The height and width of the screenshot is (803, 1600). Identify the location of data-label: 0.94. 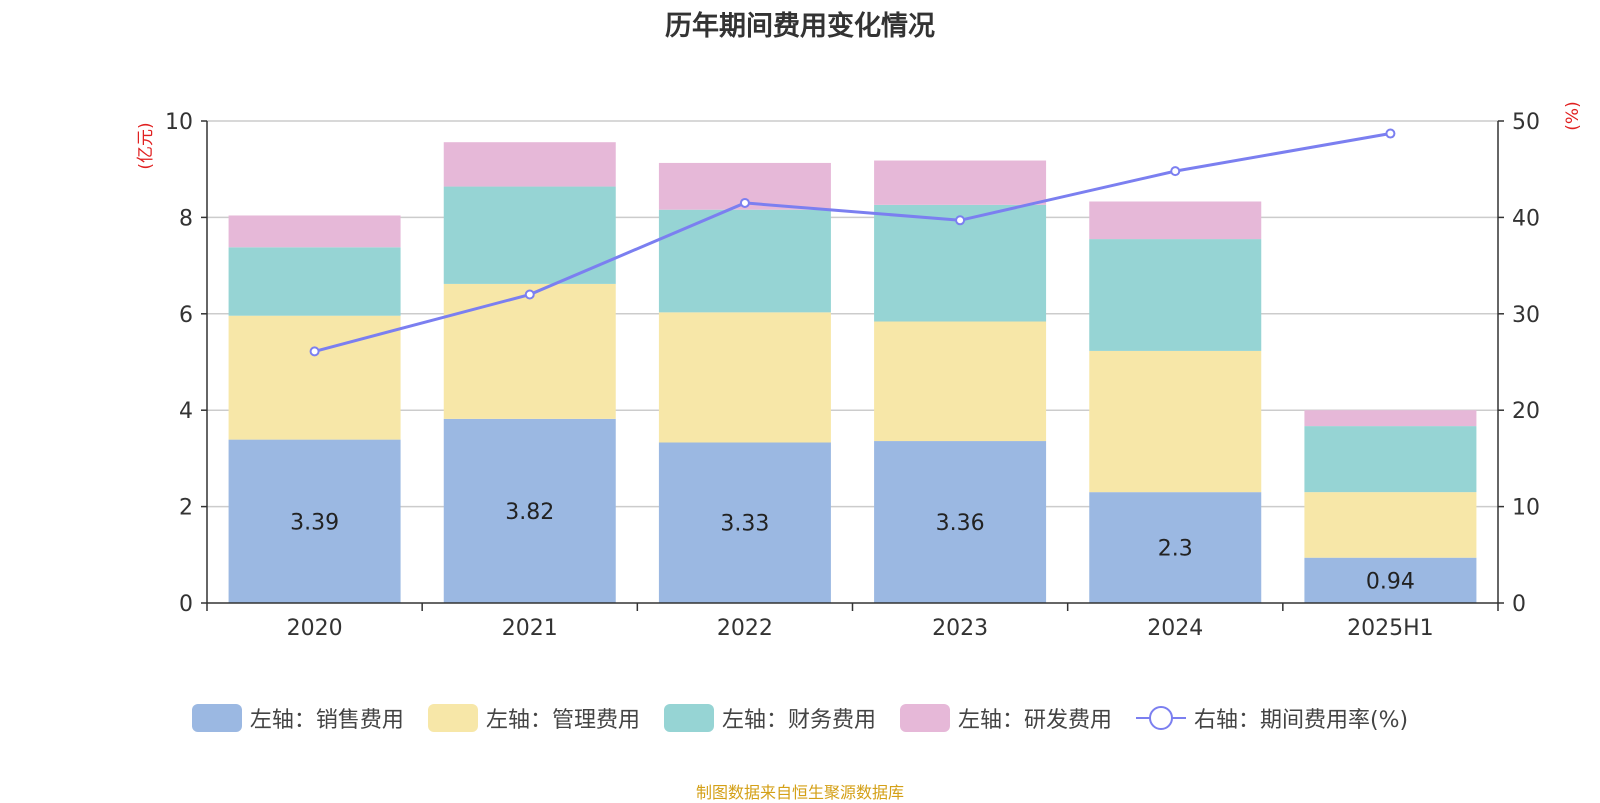
(1390, 581).